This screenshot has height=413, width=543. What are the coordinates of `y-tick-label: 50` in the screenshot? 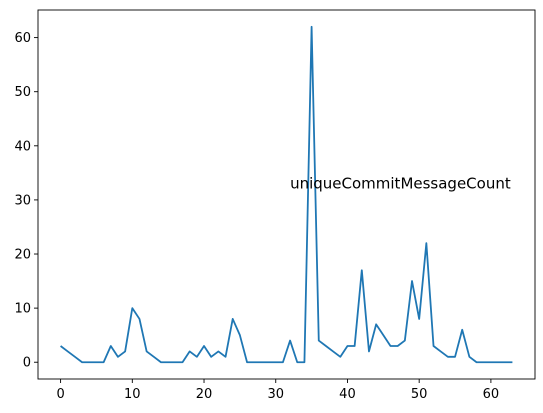 It's located at (22, 92).